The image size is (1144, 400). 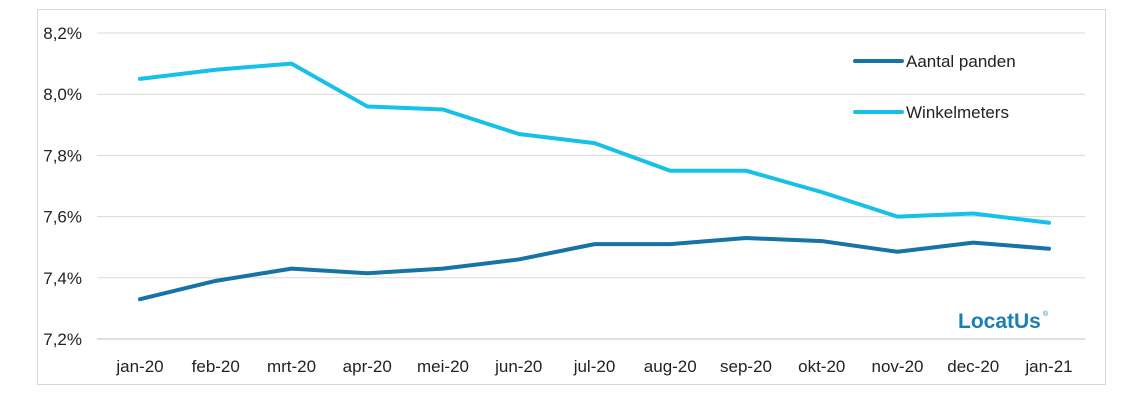 What do you see at coordinates (821, 366) in the screenshot?
I see `x-tick-label: okt-20` at bounding box center [821, 366].